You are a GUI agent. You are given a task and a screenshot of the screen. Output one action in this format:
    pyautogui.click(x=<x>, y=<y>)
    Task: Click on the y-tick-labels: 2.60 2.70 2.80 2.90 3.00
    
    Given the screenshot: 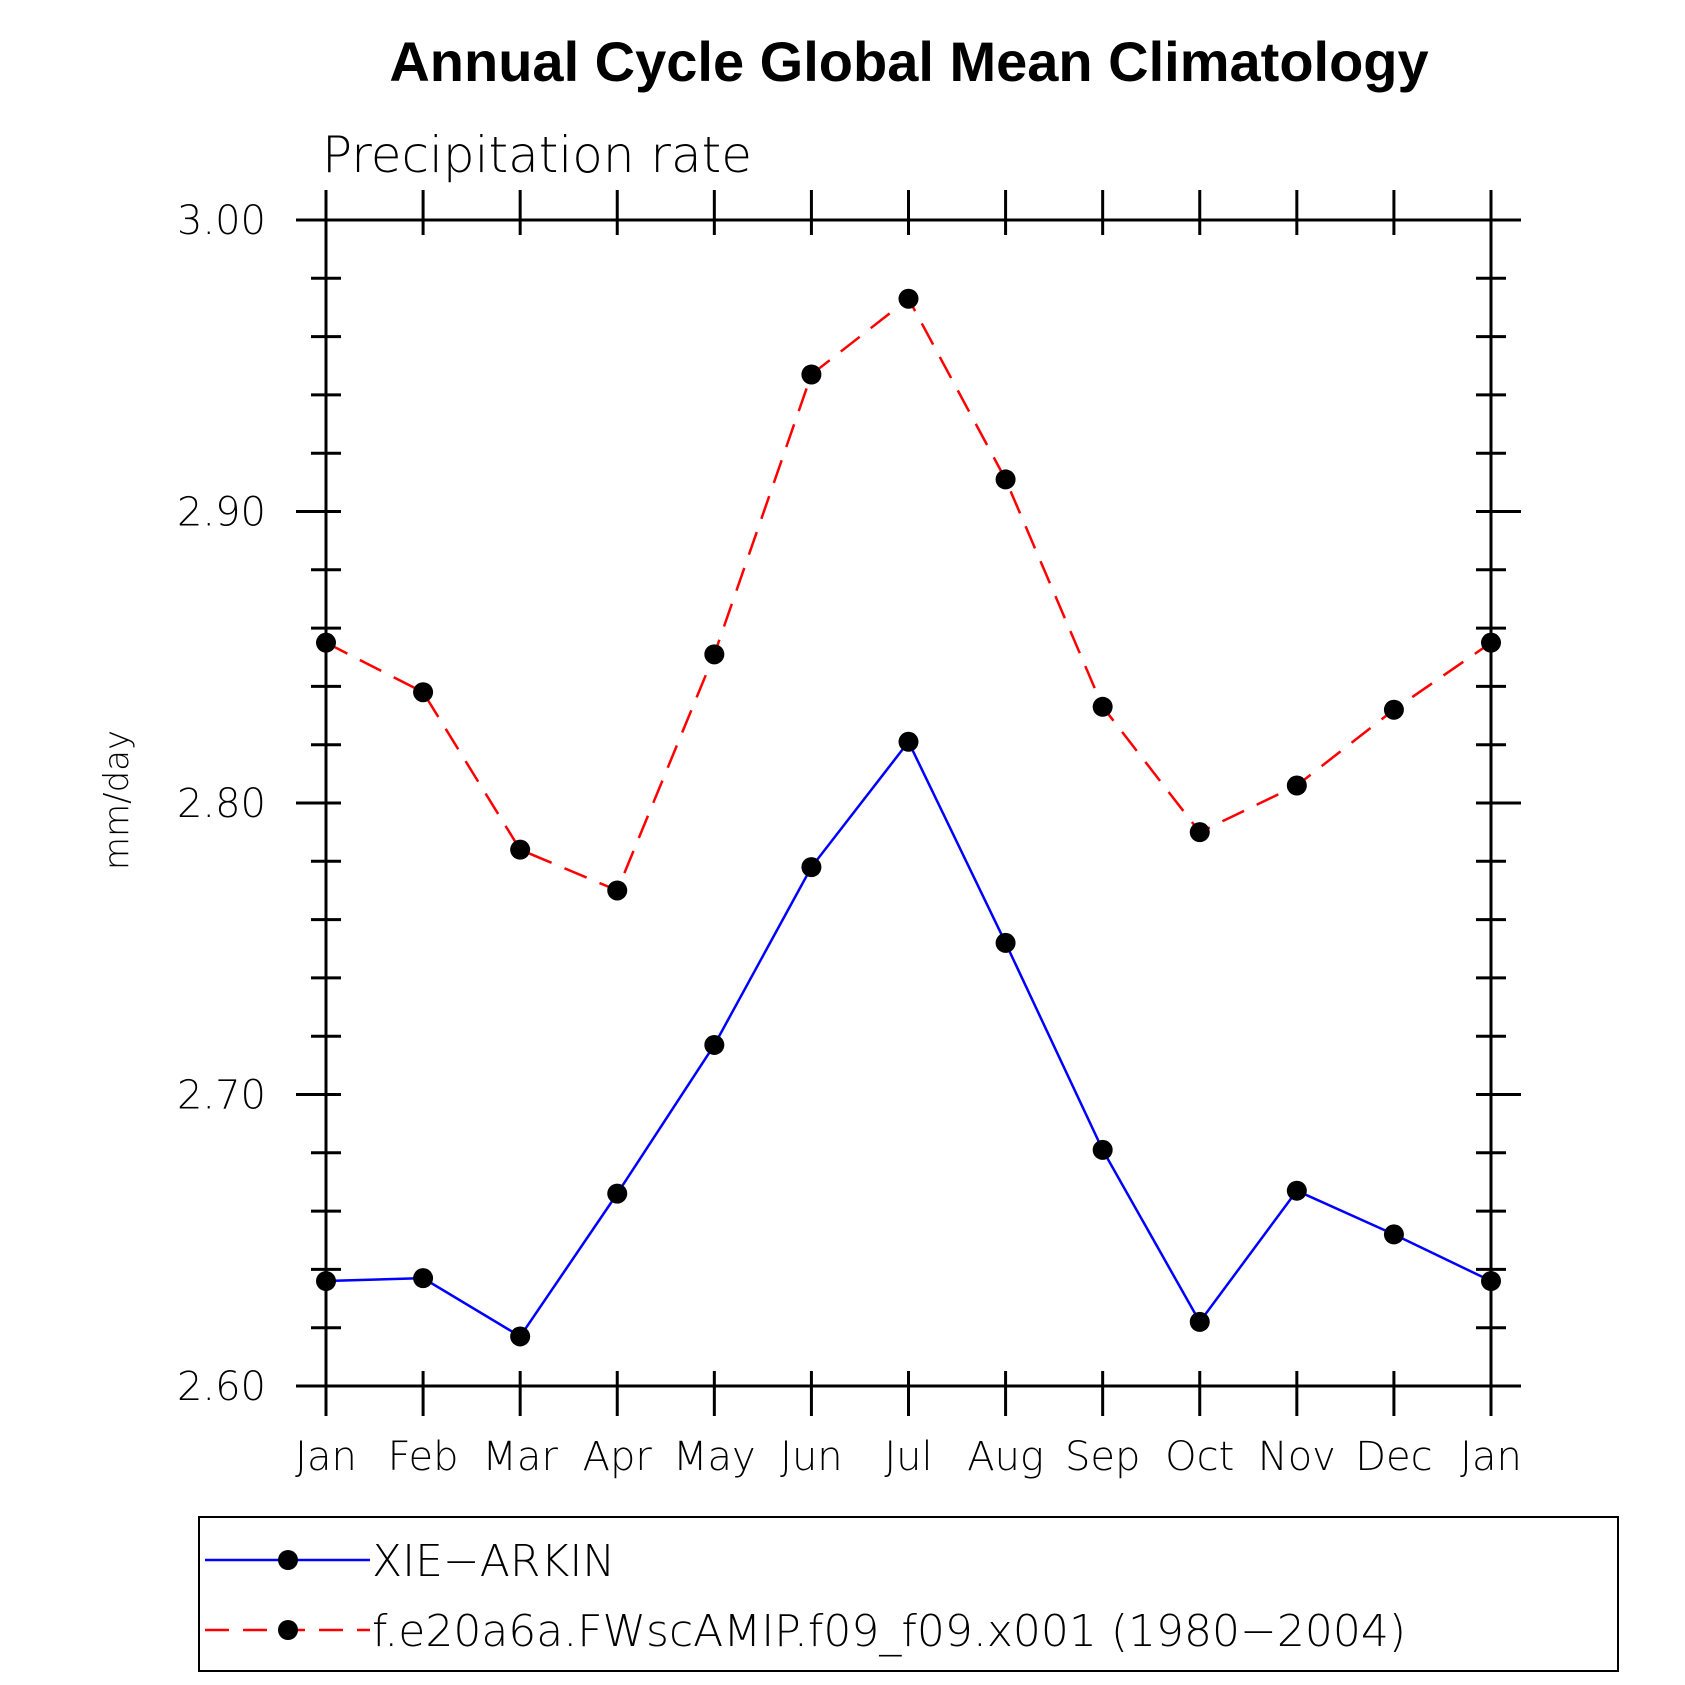 What is the action you would take?
    pyautogui.click(x=221, y=804)
    